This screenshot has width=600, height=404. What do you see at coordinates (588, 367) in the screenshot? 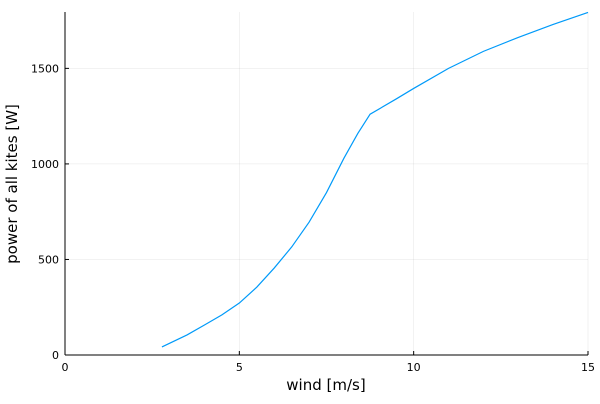
I see `x-tick-label: 15` at bounding box center [588, 367].